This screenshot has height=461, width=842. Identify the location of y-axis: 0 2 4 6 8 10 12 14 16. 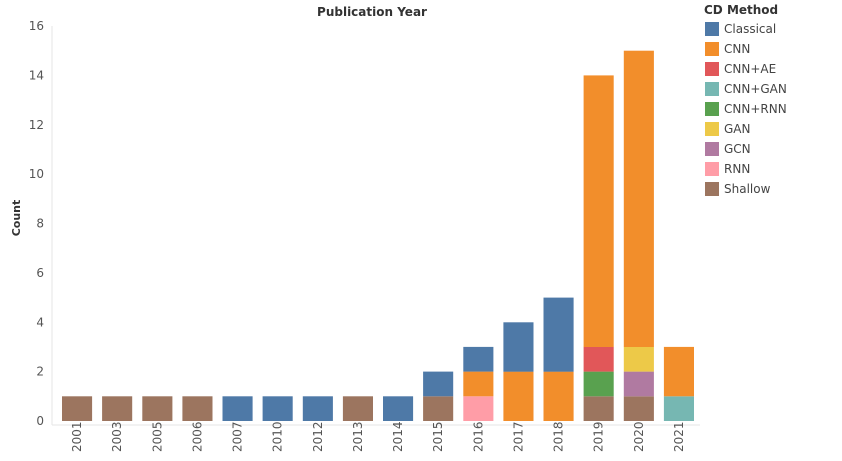
(36, 223).